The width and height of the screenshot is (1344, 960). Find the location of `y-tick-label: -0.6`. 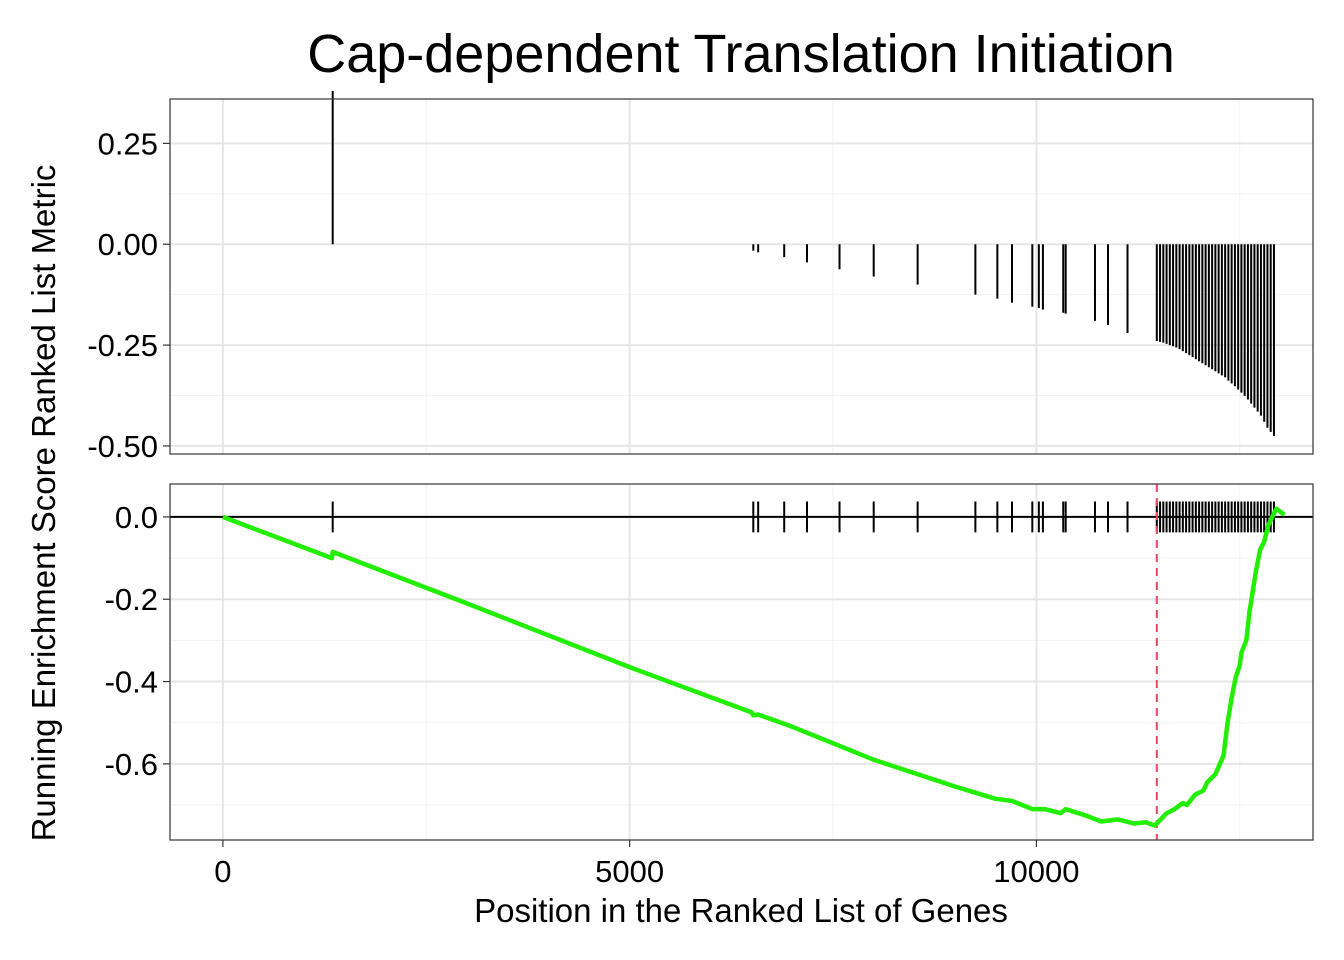

y-tick-label: -0.6 is located at coordinates (131, 764).